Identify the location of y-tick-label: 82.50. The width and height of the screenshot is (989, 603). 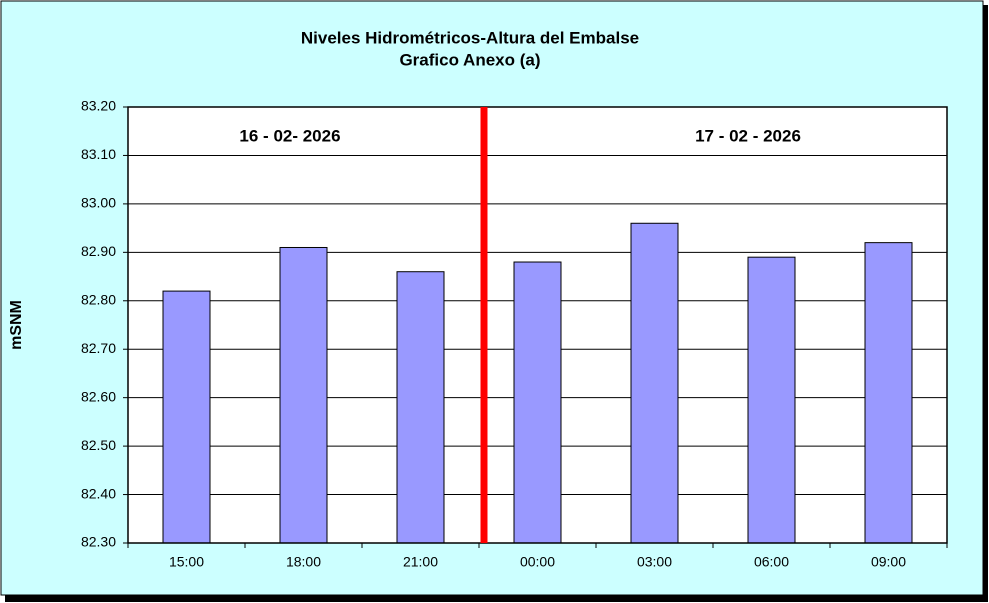
(98, 445).